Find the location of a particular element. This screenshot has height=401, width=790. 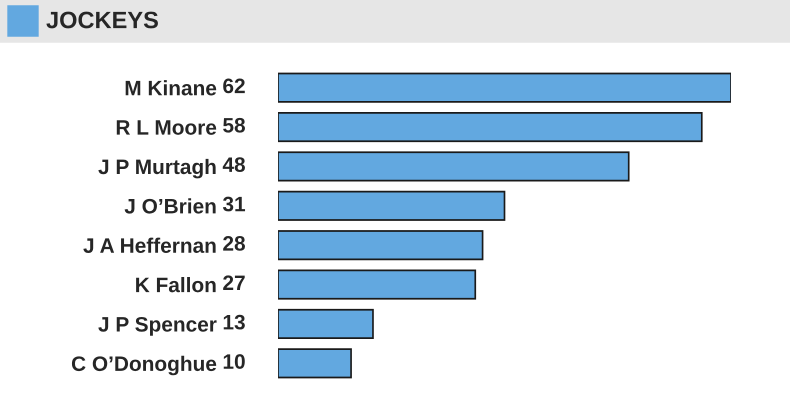

data-label: 13 is located at coordinates (234, 322).